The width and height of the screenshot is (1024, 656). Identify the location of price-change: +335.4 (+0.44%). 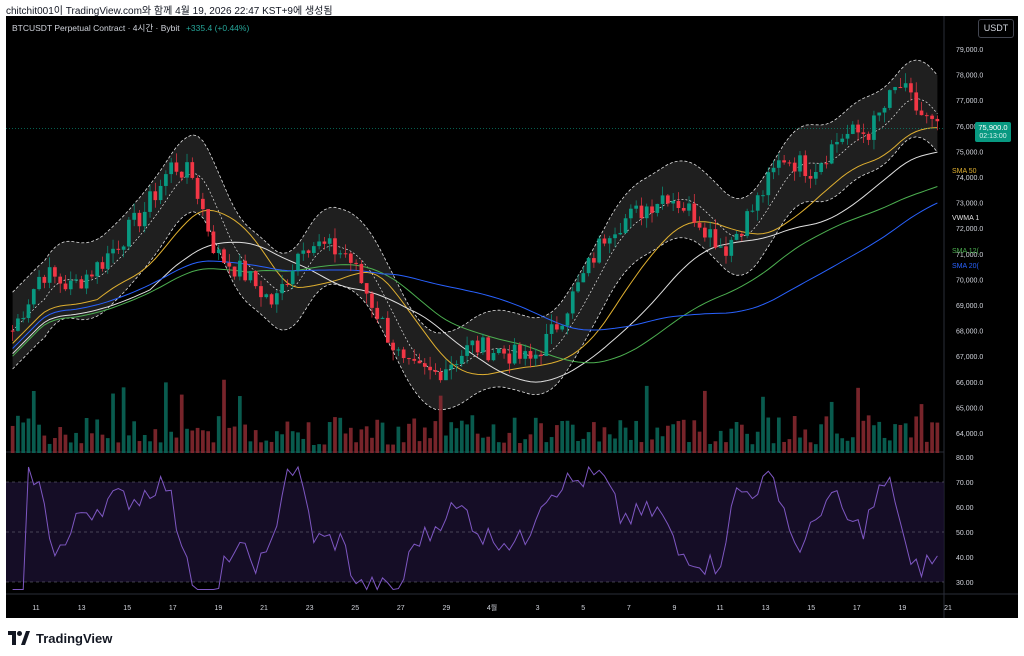
(217, 28).